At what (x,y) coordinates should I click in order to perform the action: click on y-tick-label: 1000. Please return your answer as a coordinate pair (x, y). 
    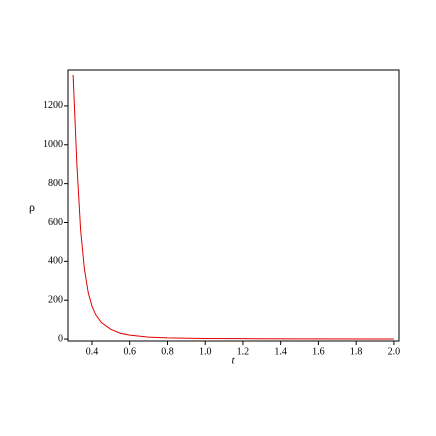
    Looking at the image, I should click on (53, 144).